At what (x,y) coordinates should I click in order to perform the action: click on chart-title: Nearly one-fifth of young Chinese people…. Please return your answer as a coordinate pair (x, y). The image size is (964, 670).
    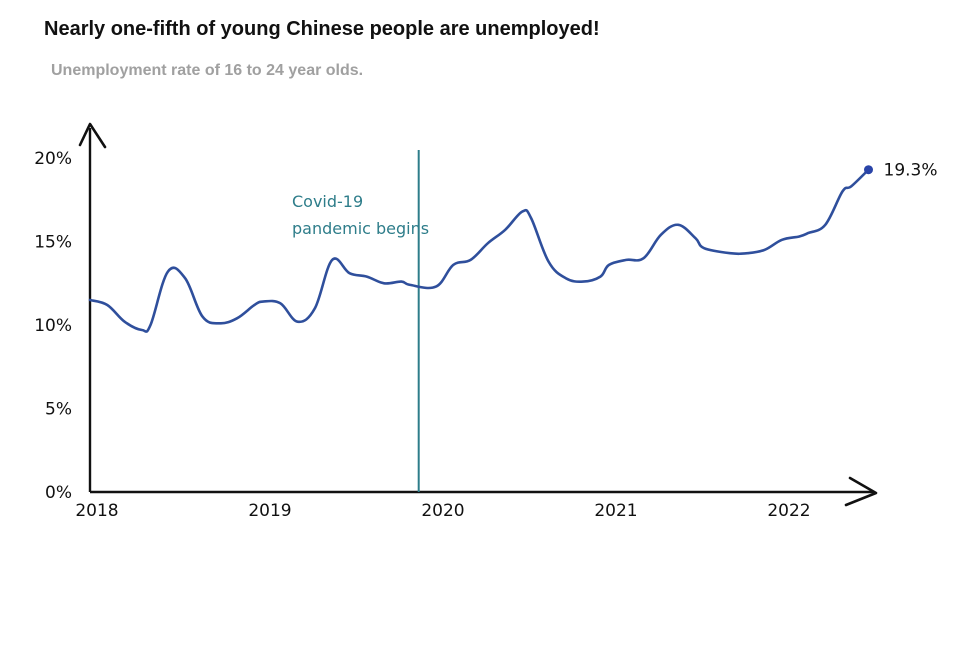
    Looking at the image, I should click on (322, 29).